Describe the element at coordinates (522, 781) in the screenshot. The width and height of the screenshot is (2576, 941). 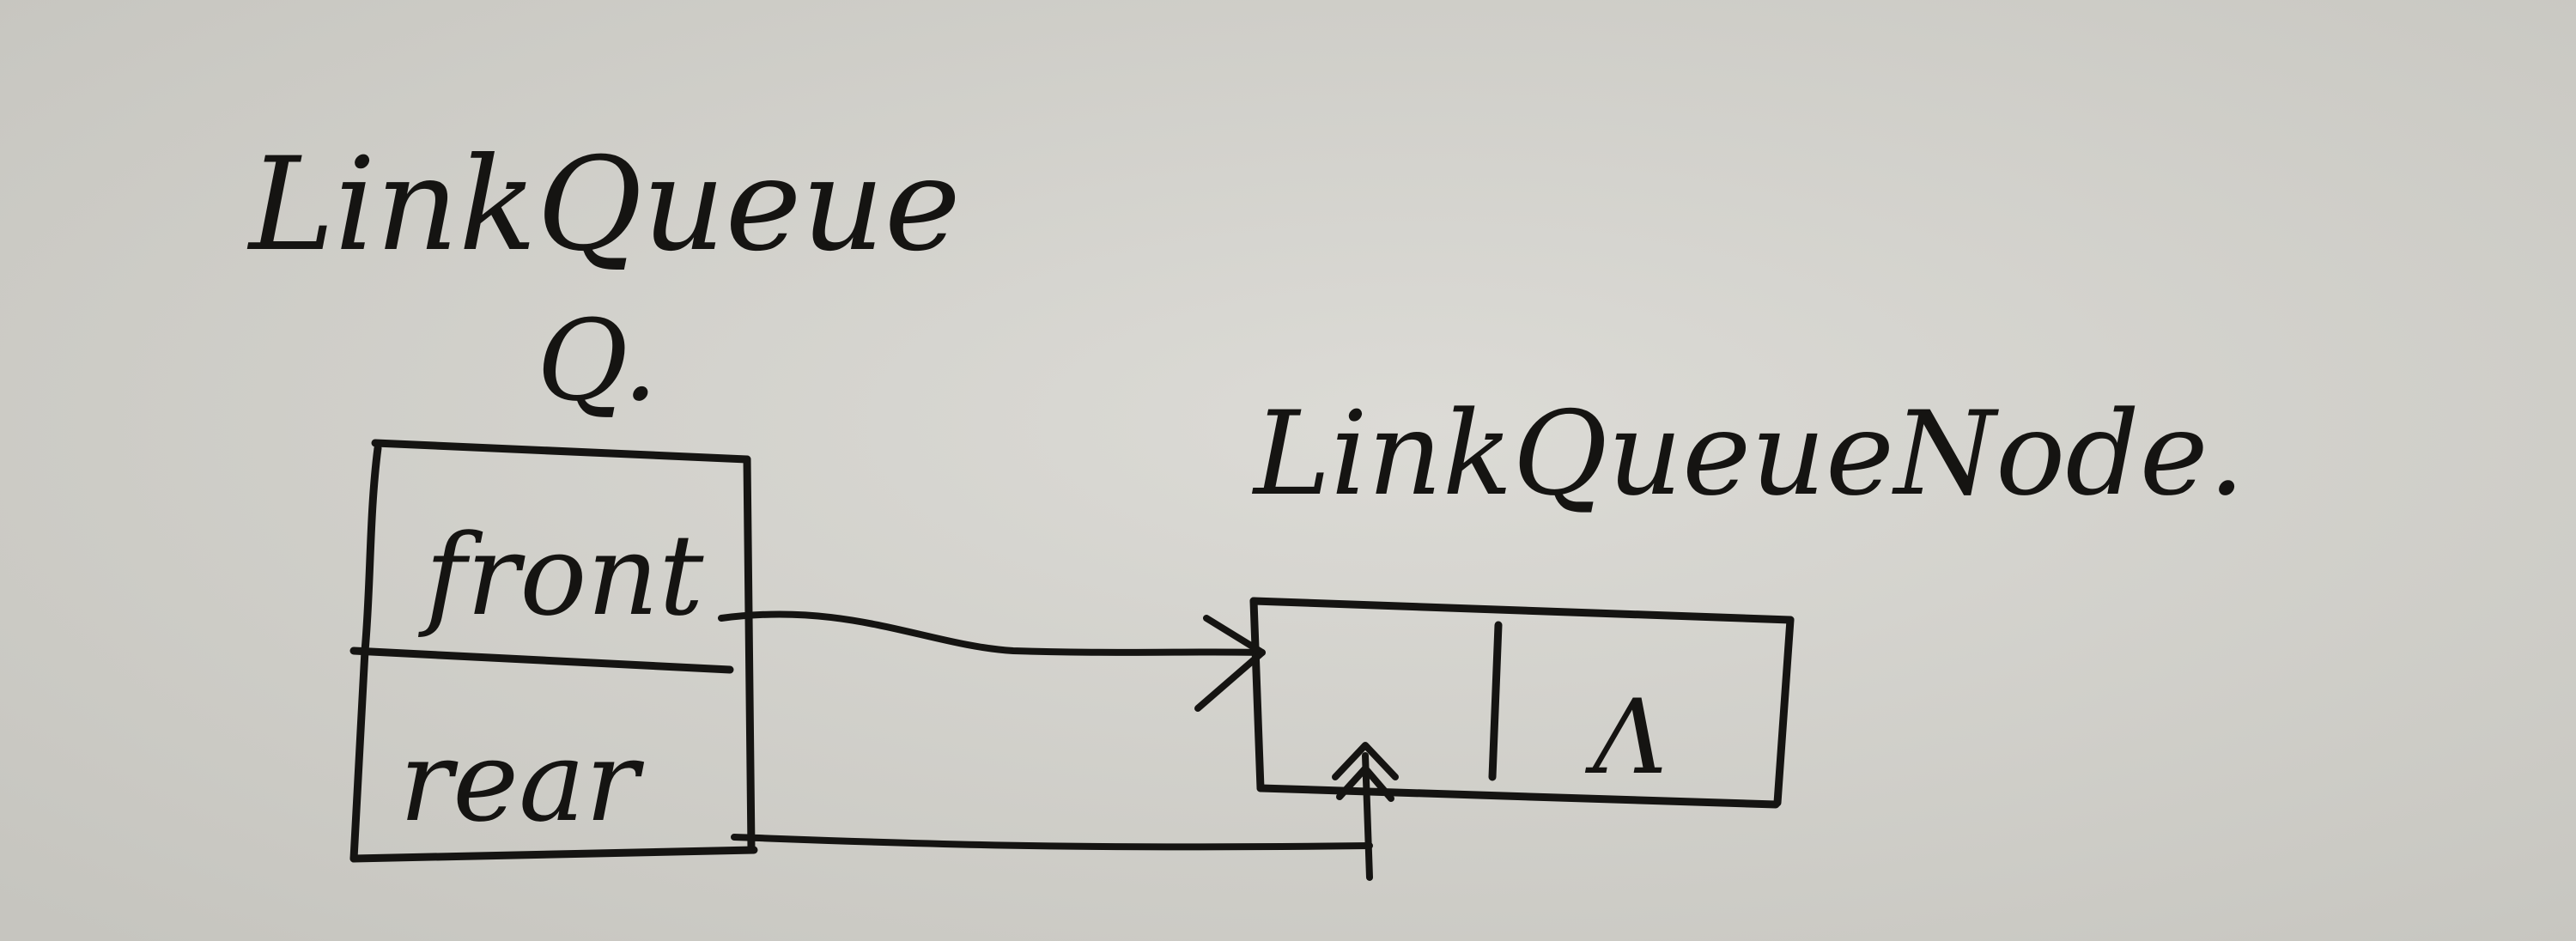
I see `rear-field-label: rear` at that location.